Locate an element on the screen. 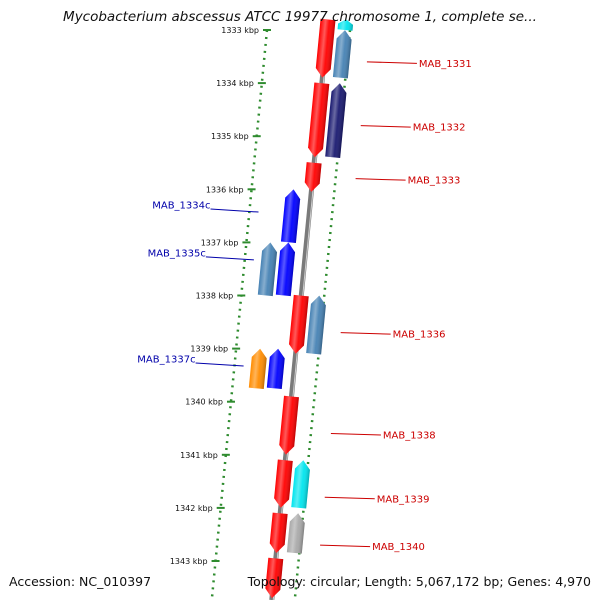 This screenshot has height=600, width=600. gene-label-mab_1334c: MAB_1334c is located at coordinates (205, 207).